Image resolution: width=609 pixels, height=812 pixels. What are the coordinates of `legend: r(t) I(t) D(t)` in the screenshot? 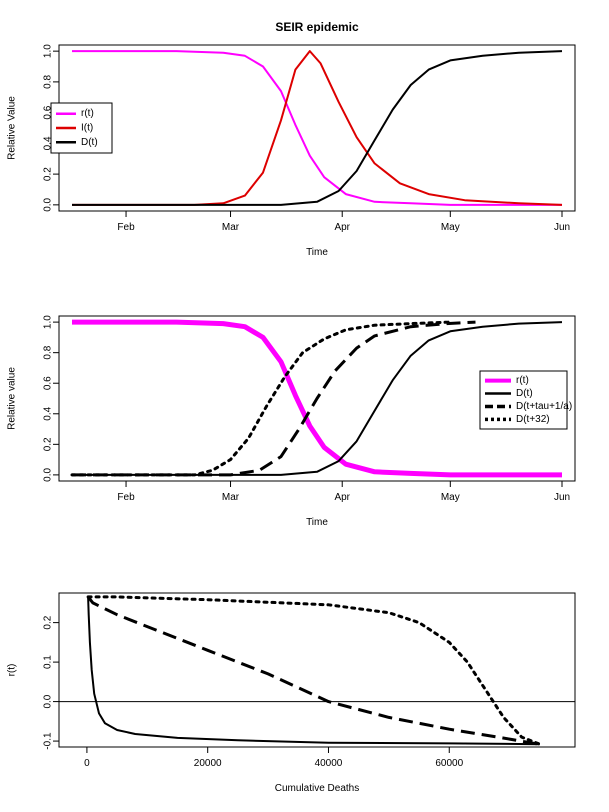 It's located at (81, 128).